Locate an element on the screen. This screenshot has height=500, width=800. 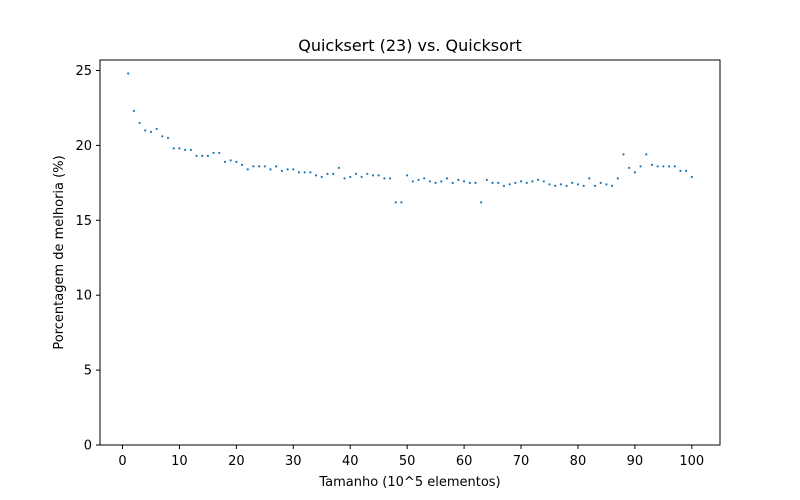
x-tick-label: 90 is located at coordinates (635, 461).